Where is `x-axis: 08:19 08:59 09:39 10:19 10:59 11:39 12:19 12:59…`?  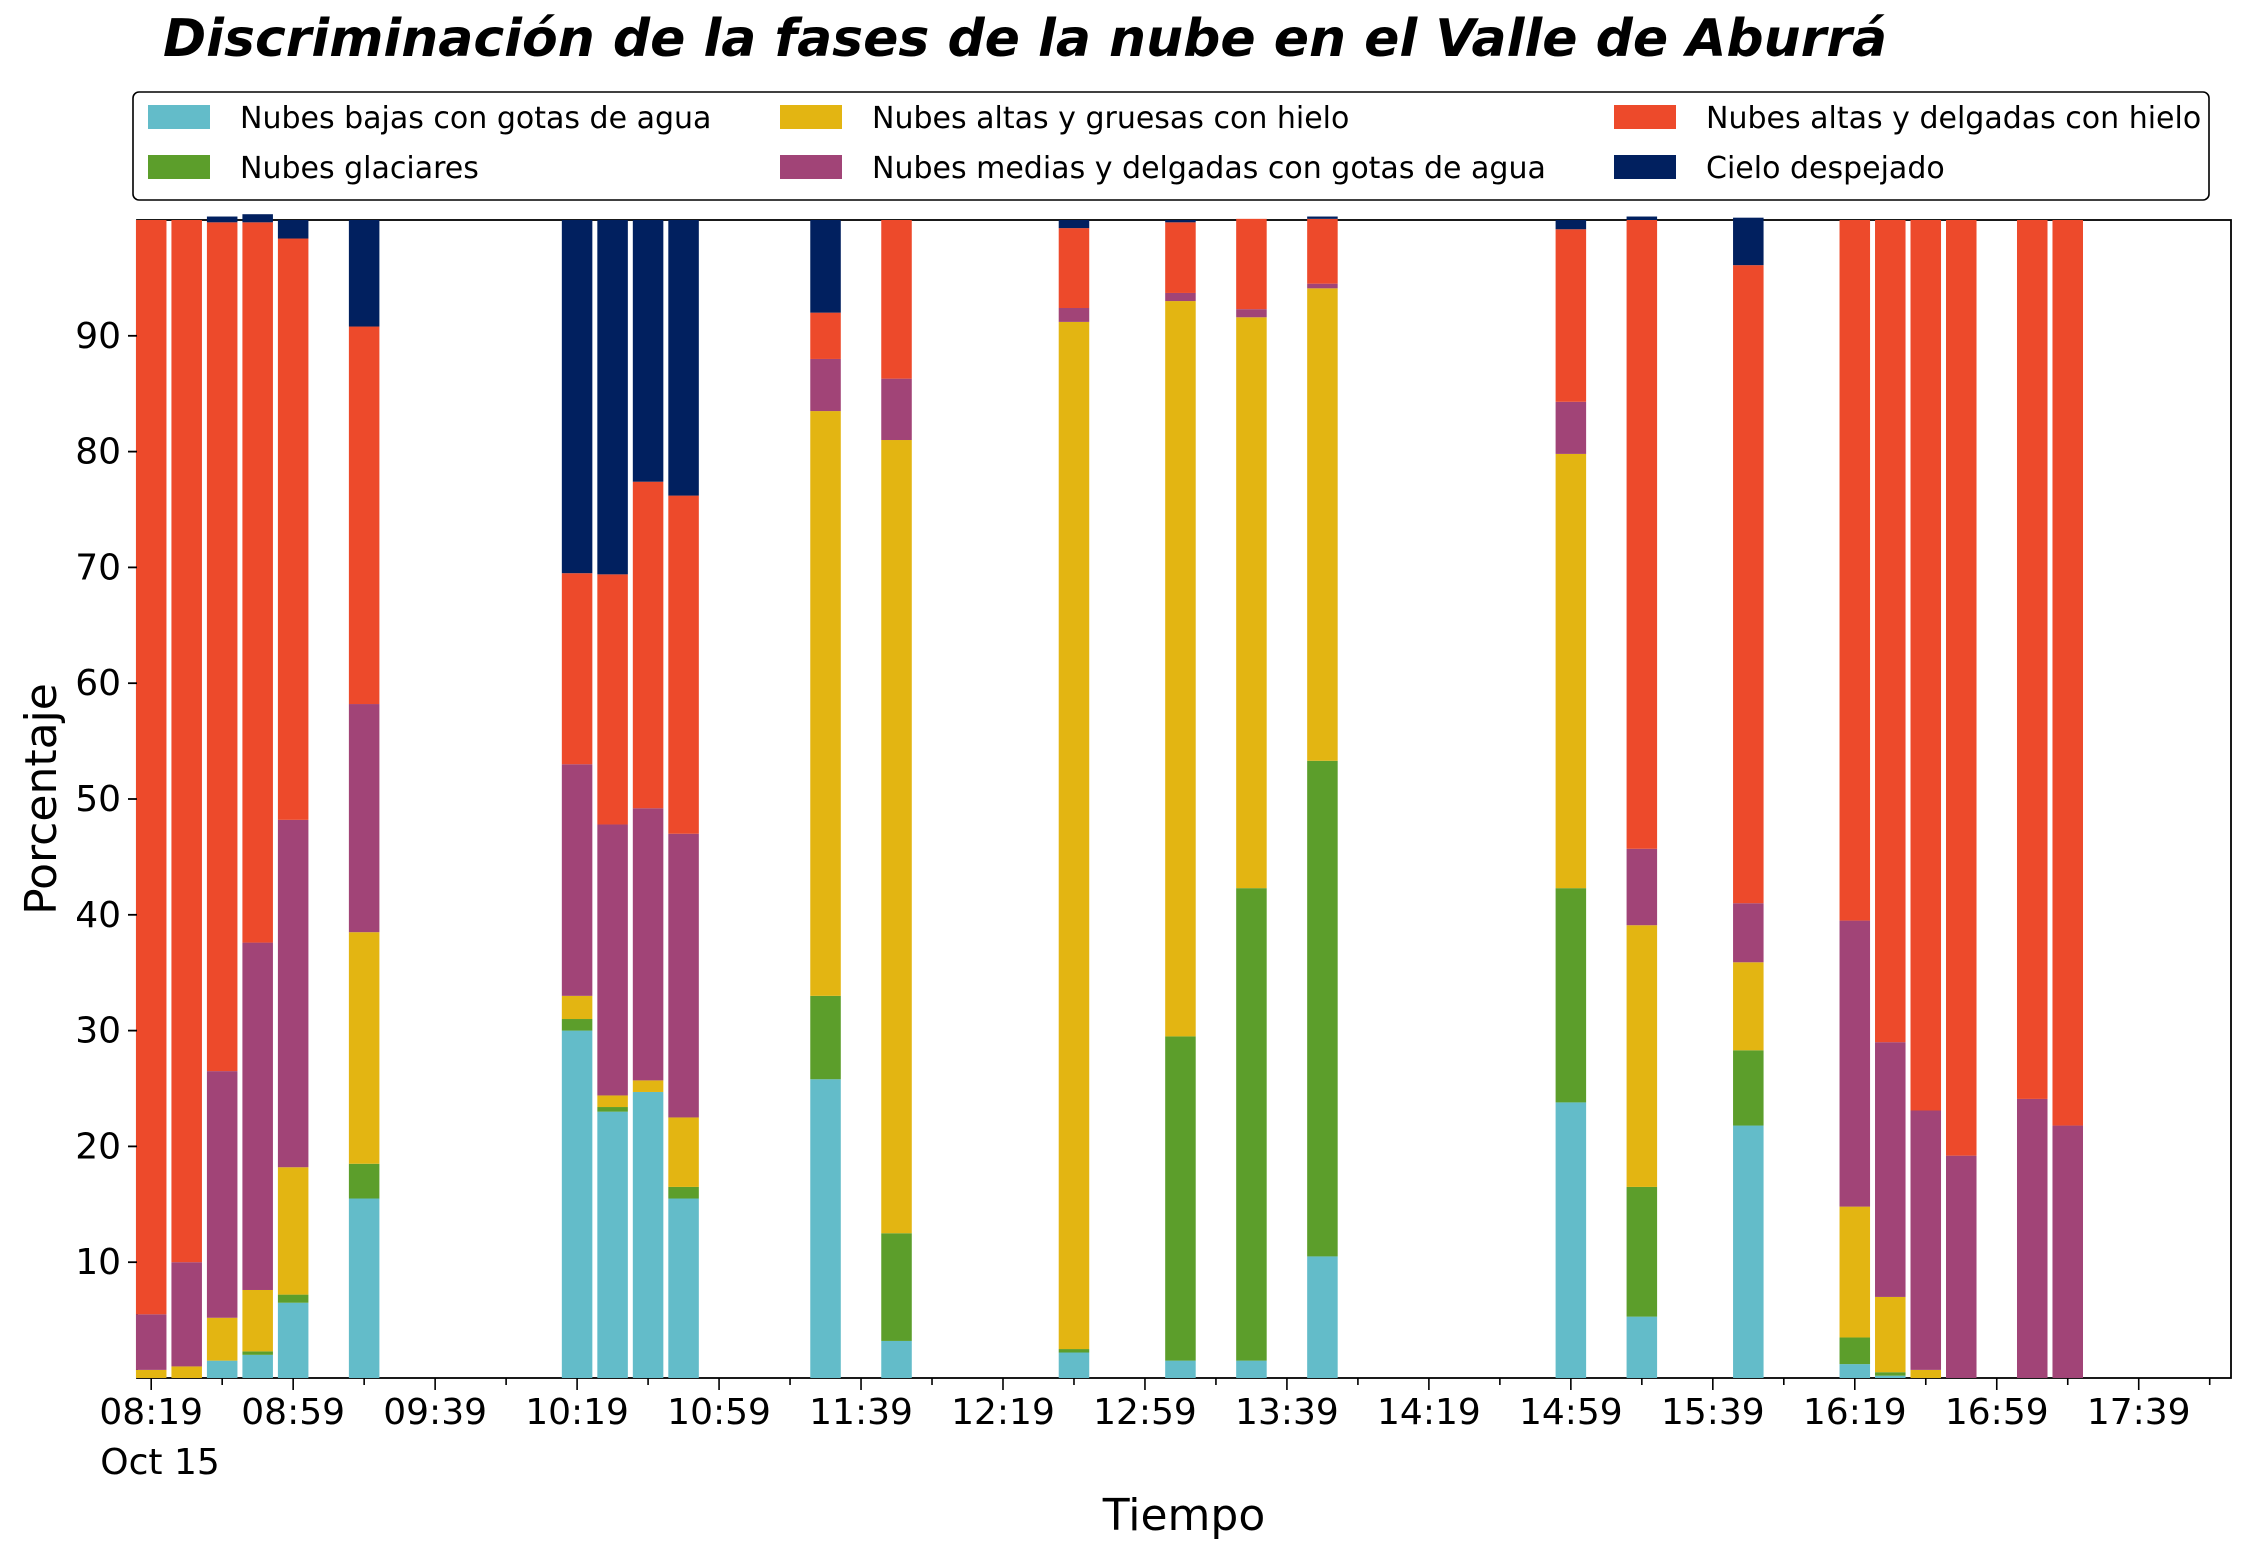
x-axis: 08:19 08:59 09:39 10:19 10:59 11:39 12:19 12:59… is located at coordinates (1155, 1405).